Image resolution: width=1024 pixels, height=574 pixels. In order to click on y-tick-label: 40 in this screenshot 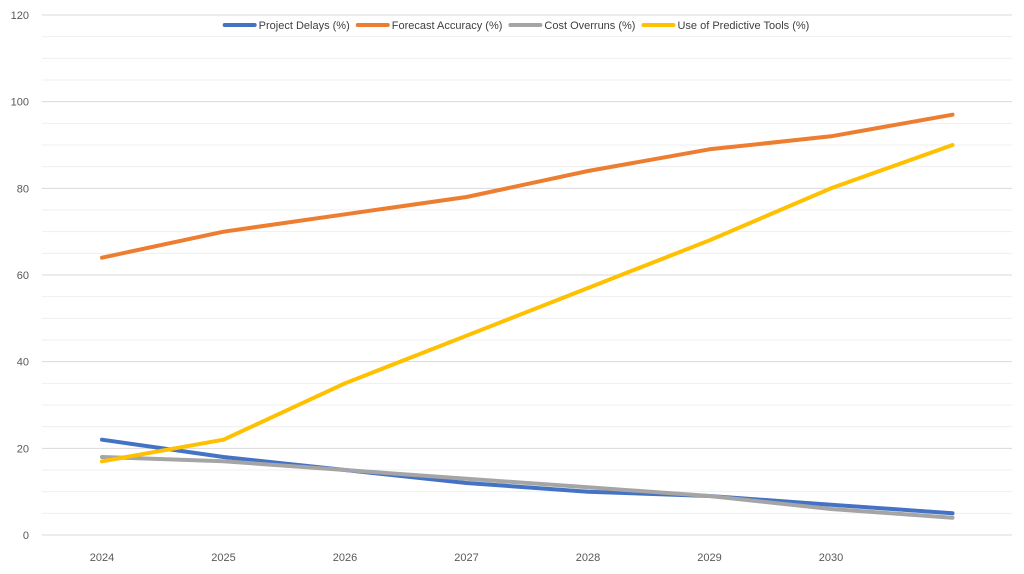, I will do `click(23, 363)`.